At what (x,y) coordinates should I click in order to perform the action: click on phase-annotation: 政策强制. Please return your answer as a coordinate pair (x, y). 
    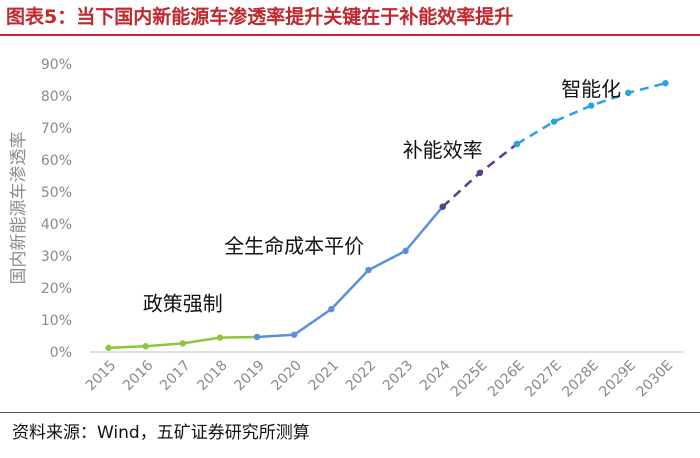
    Looking at the image, I should click on (183, 303).